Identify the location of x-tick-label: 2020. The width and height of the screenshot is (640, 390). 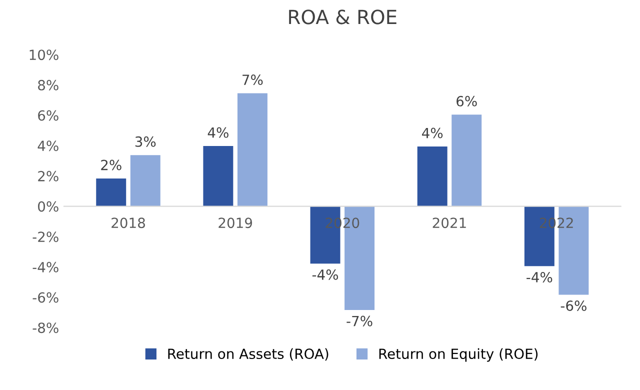
(343, 223).